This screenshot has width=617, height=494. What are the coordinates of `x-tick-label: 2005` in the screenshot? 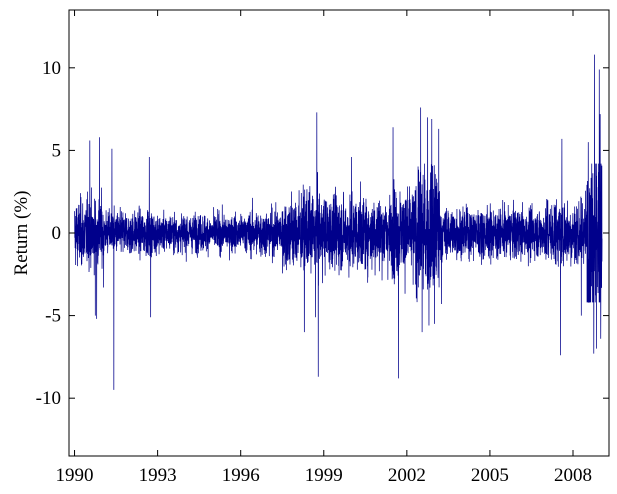 It's located at (490, 475).